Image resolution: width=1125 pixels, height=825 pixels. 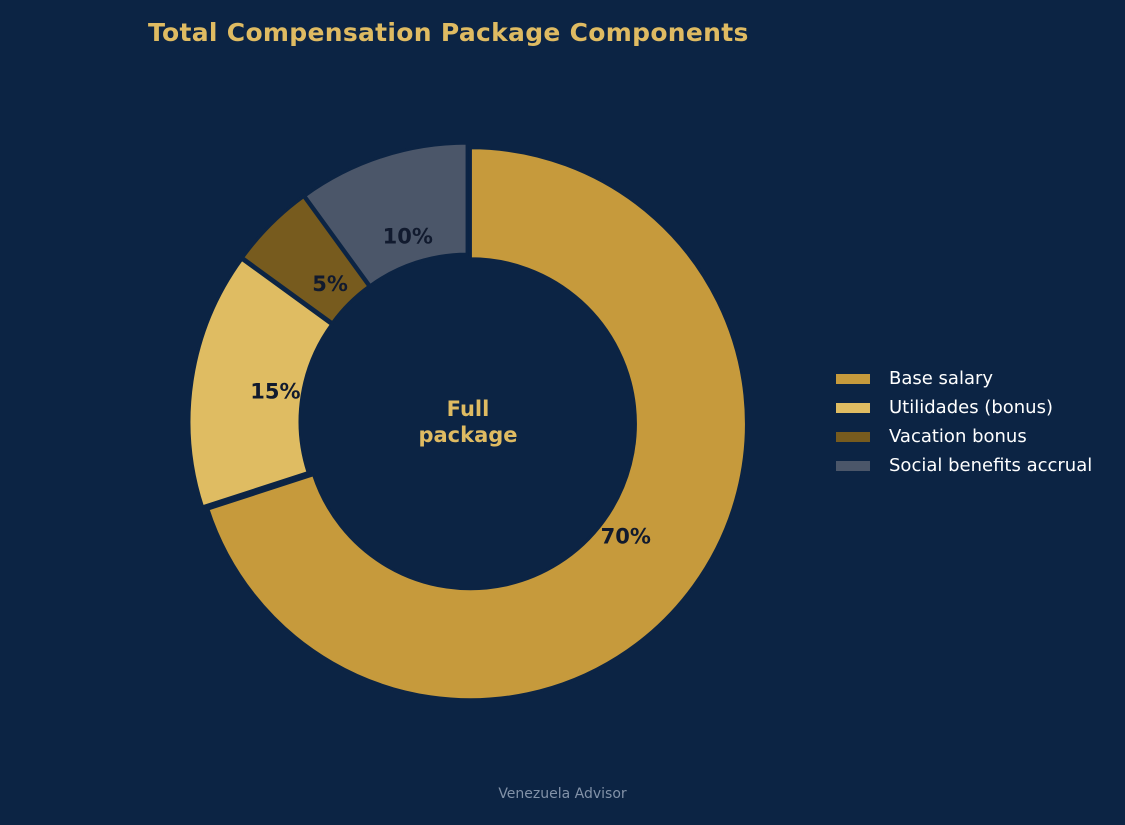 What do you see at coordinates (450, 387) in the screenshot?
I see `percent-labels: 70% 15% 5% 10%` at bounding box center [450, 387].